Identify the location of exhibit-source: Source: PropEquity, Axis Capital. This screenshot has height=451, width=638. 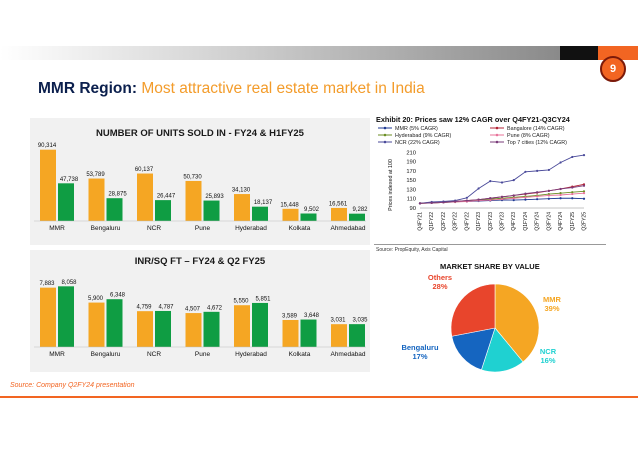
(412, 250).